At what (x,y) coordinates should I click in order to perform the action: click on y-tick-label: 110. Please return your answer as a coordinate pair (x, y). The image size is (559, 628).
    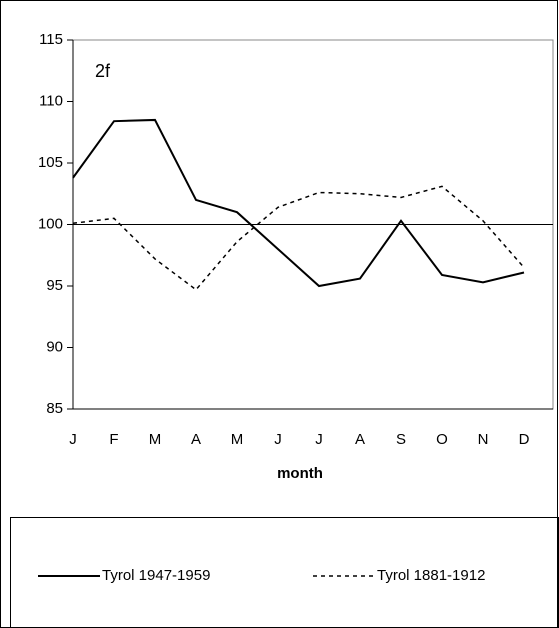
    Looking at the image, I should click on (51, 100).